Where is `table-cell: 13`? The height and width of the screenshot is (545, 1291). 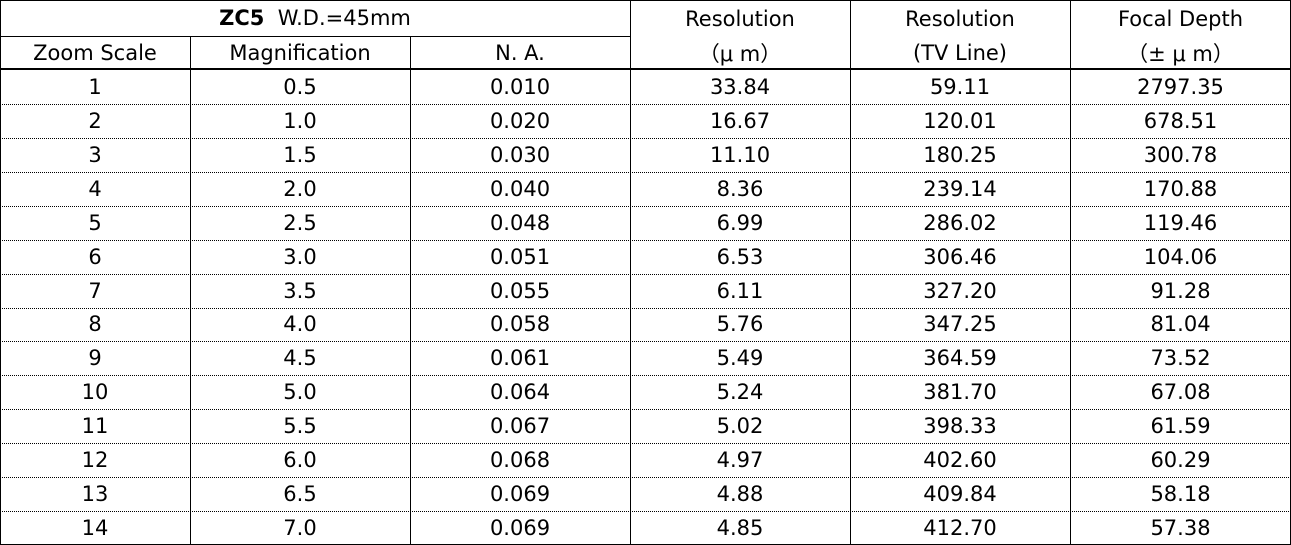
table-cell: 13 is located at coordinates (95, 494).